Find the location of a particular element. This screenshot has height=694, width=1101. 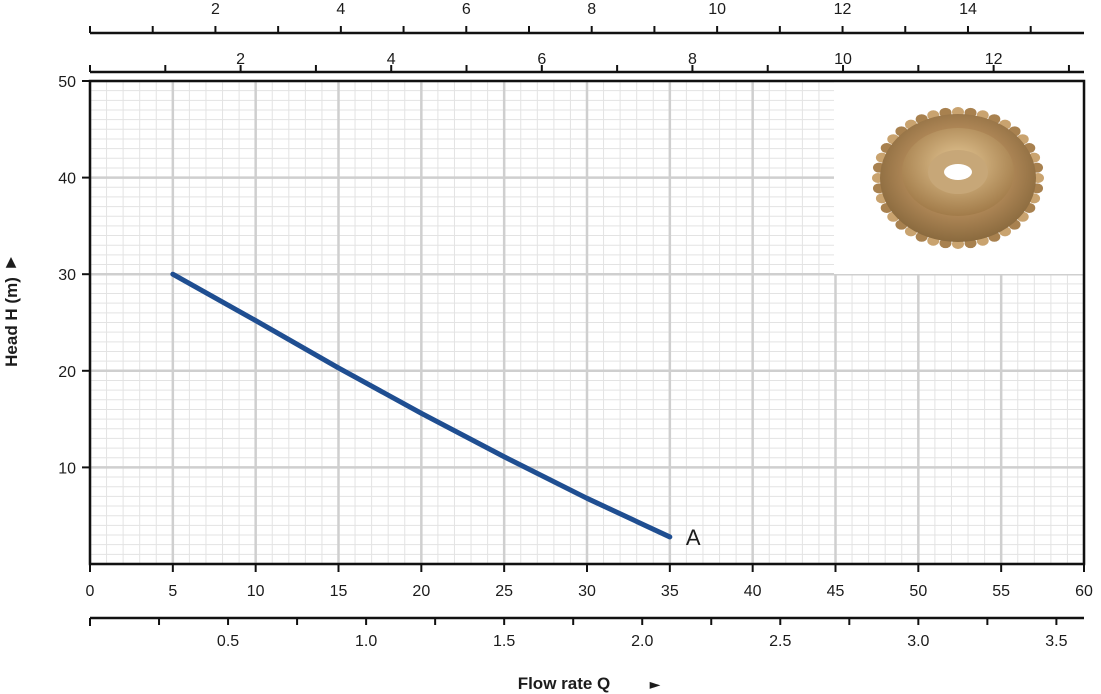

bottom-lower-tick-label: 1.5 is located at coordinates (504, 641).